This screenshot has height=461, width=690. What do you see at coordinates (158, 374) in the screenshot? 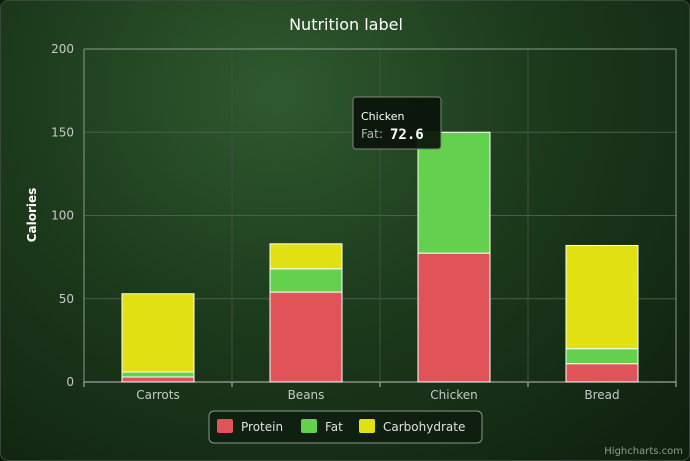
I see `bar-fat-carrots` at bounding box center [158, 374].